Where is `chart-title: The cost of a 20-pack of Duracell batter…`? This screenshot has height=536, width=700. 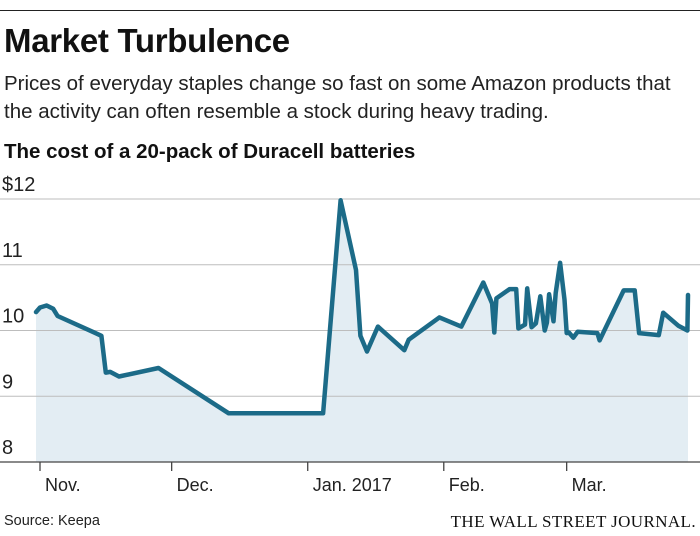 chart-title: The cost of a 20-pack of Duracell batter… is located at coordinates (210, 151).